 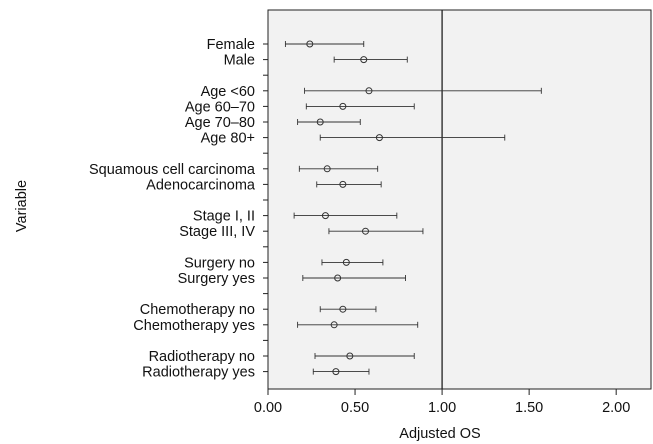 What do you see at coordinates (197, 310) in the screenshot?
I see `variable-label: Chemotherapy no` at bounding box center [197, 310].